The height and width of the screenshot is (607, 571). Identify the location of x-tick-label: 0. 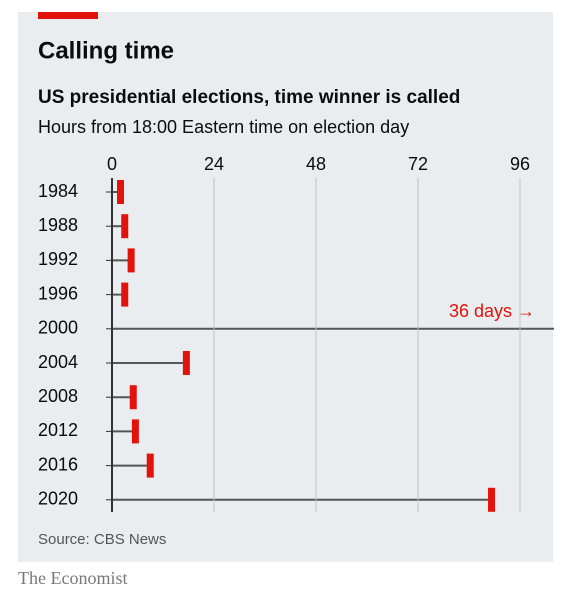
(112, 164).